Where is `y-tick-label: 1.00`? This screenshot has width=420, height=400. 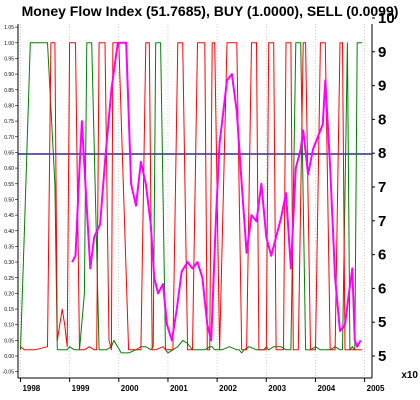 y-tick-label: 1.00 is located at coordinates (9, 44).